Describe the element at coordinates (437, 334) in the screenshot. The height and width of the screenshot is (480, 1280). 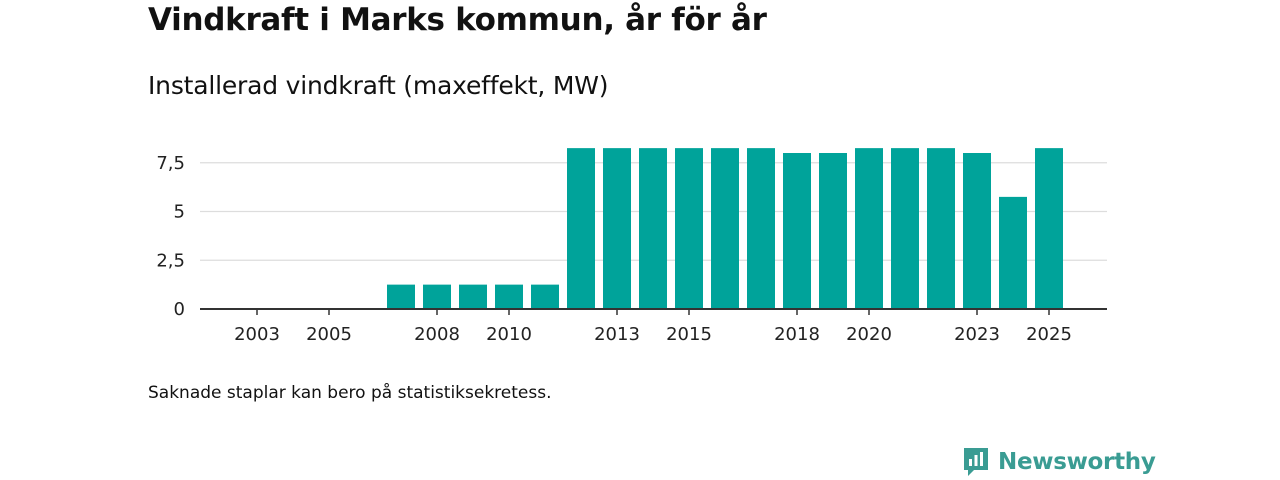
I see `x-tick-label: 2008` at that location.